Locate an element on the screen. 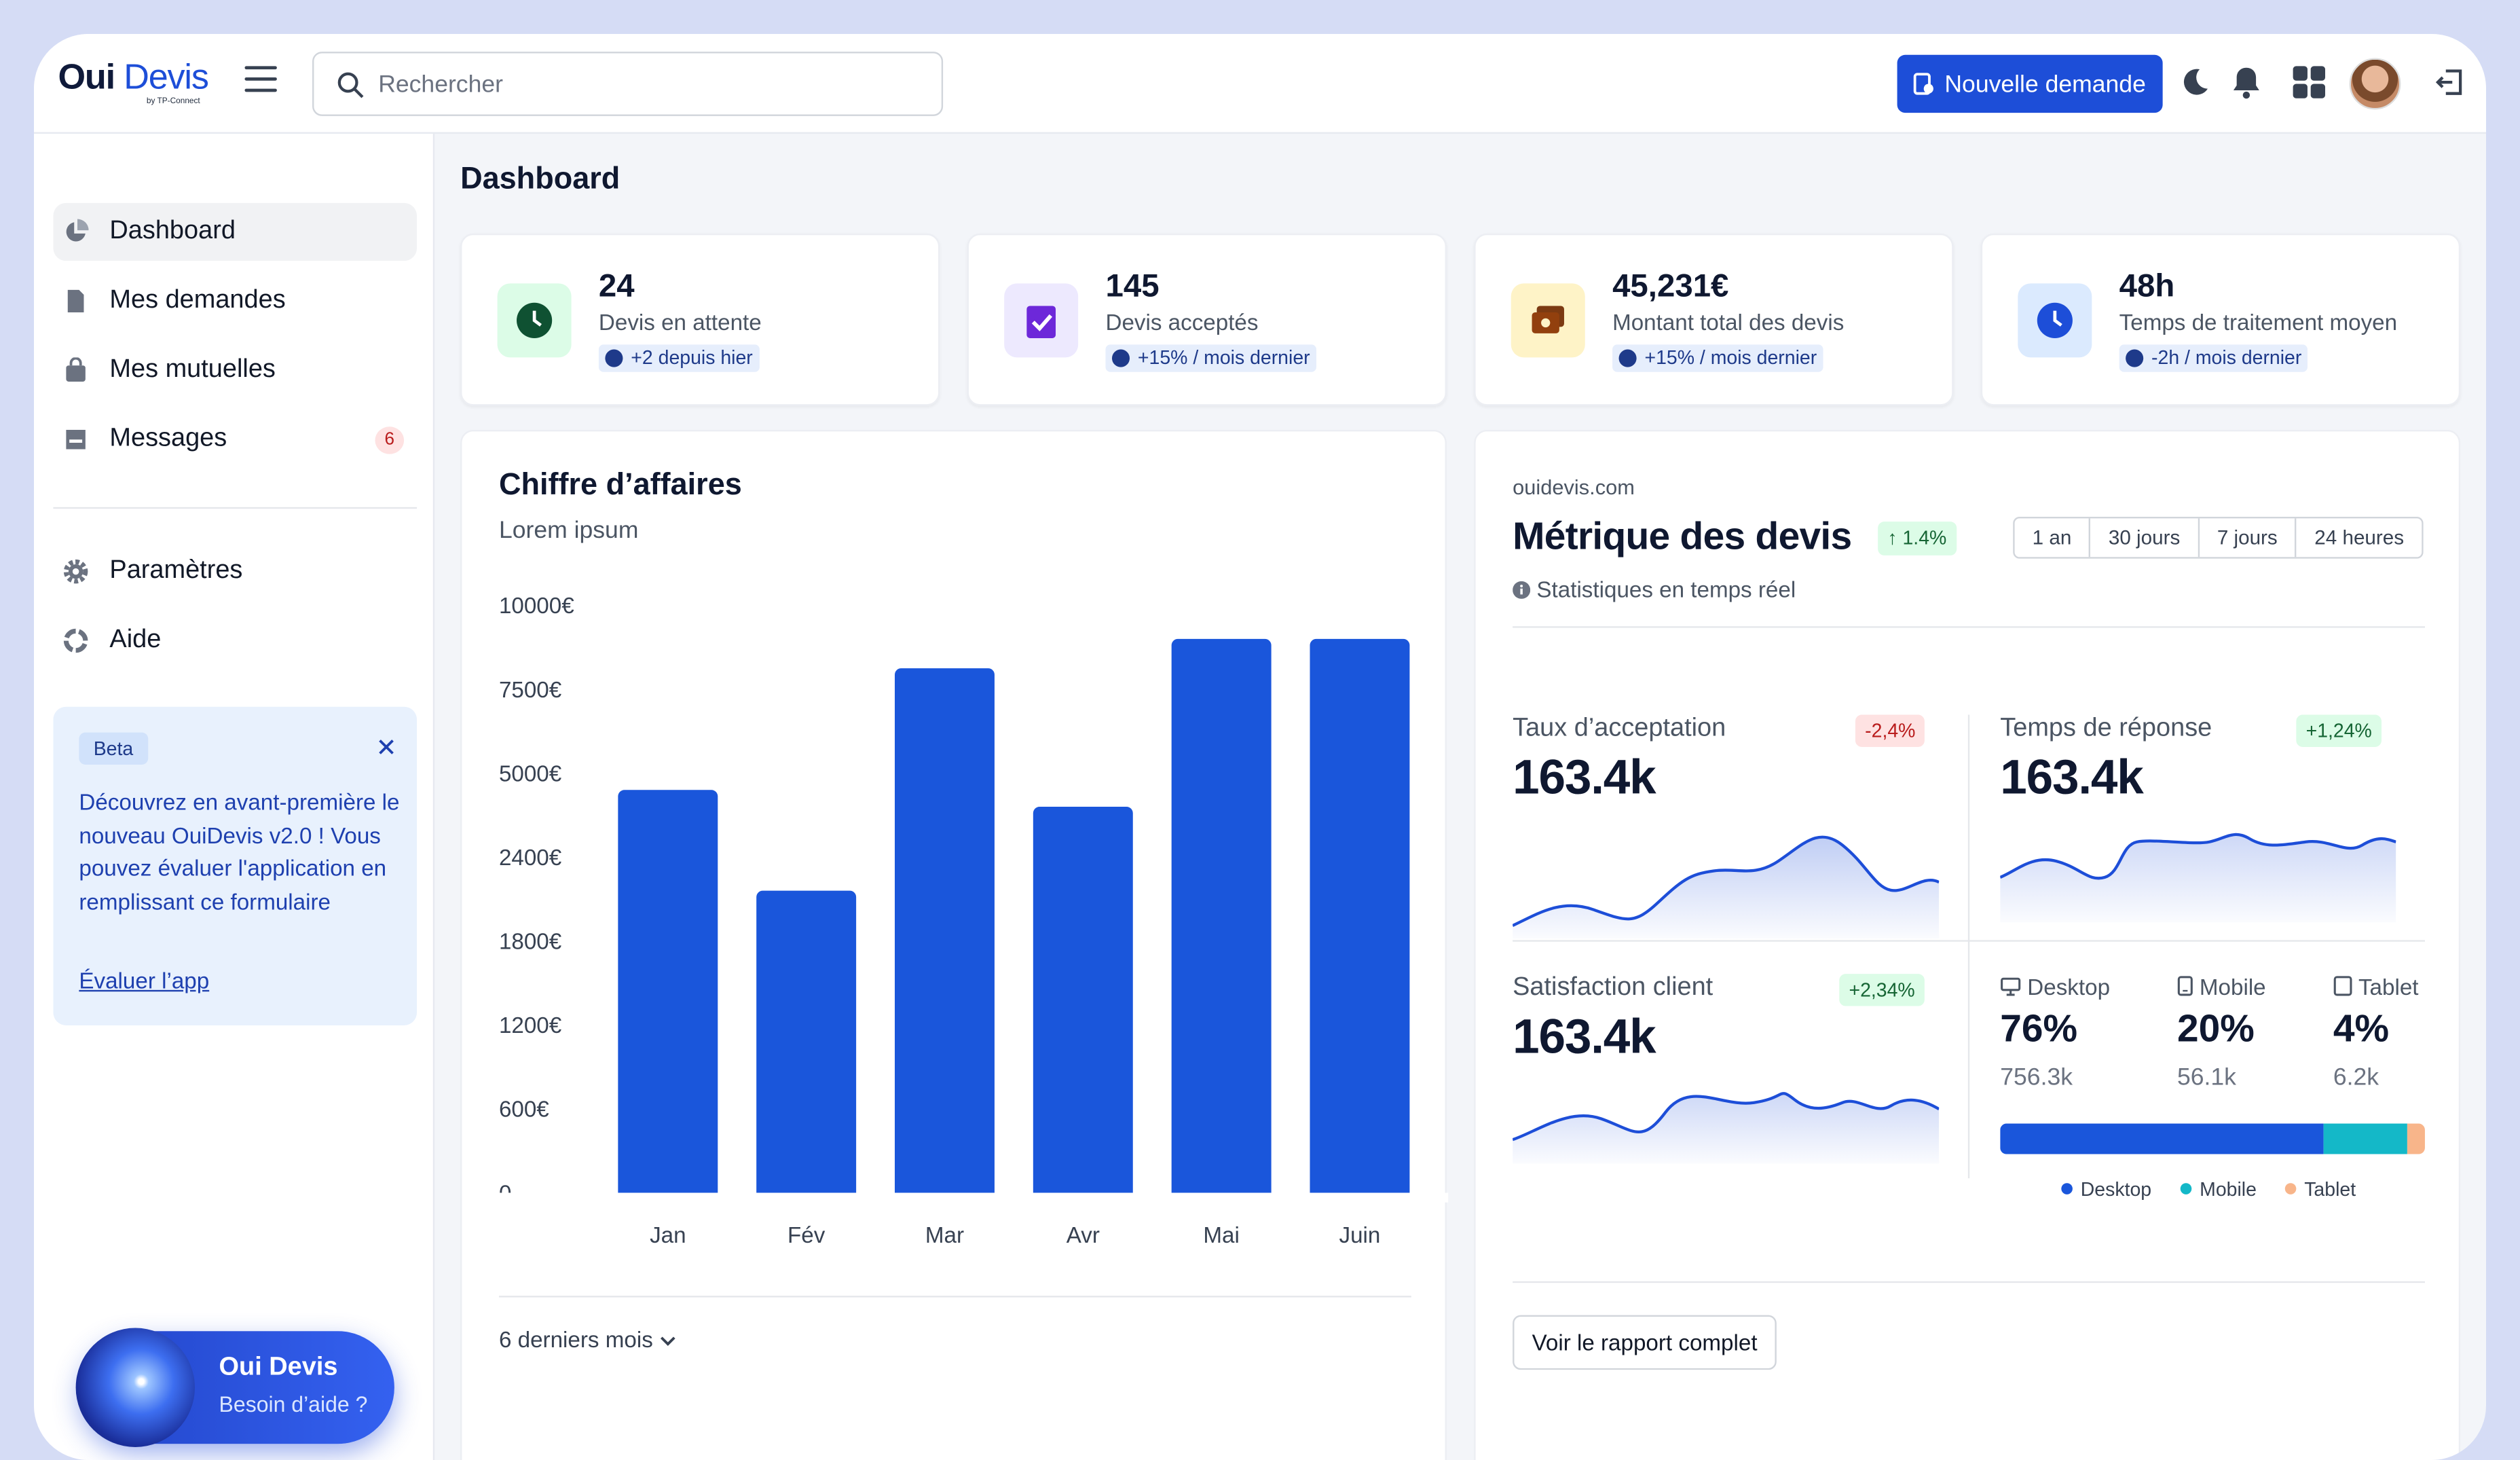 The image size is (2520, 1460). stat-value: 24 is located at coordinates (617, 287).